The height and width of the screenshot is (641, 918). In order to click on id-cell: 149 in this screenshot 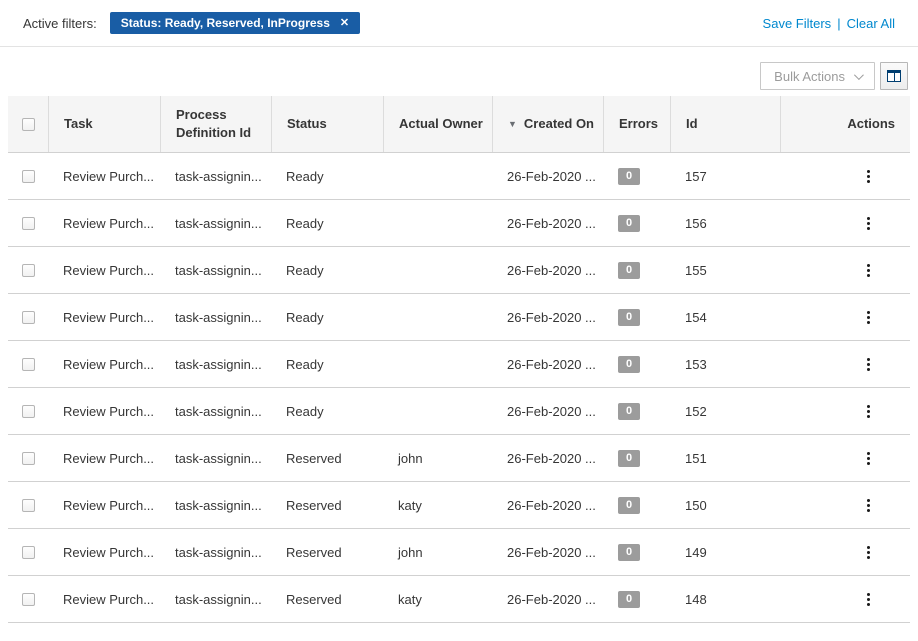, I will do `click(725, 552)`.